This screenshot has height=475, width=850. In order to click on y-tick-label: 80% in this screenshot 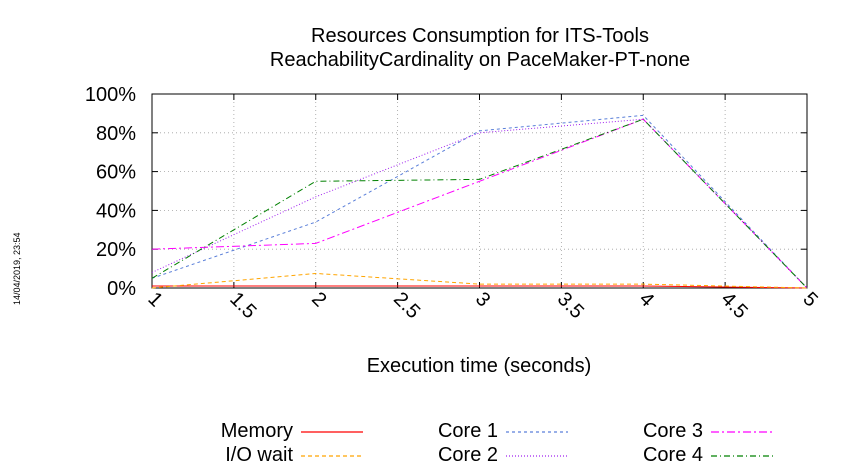, I will do `click(116, 134)`.